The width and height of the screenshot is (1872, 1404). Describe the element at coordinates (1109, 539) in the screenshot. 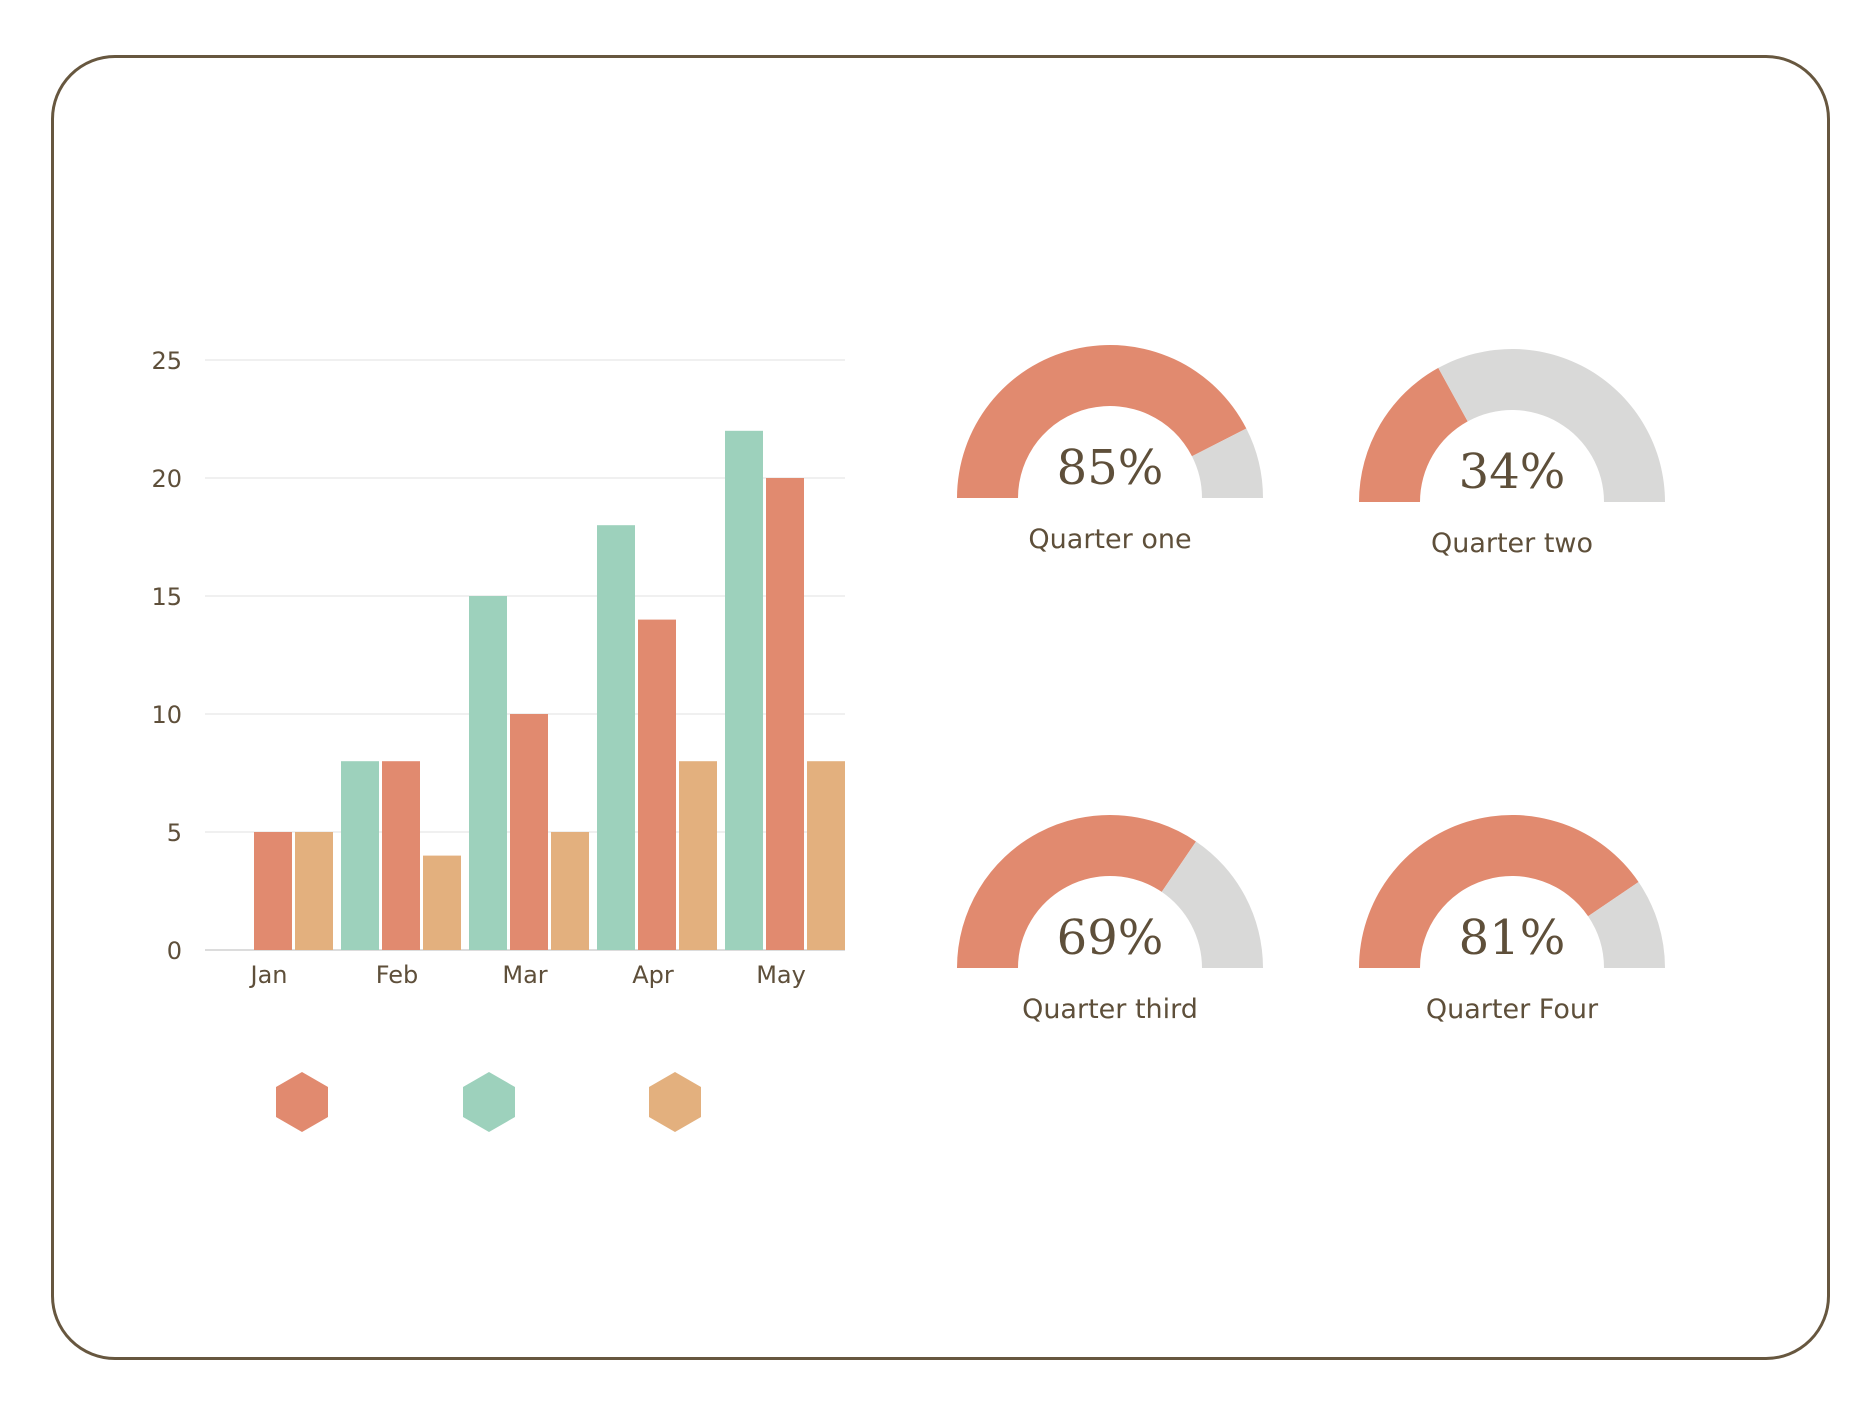

I see `gauge-1-label: Quarter one` at that location.